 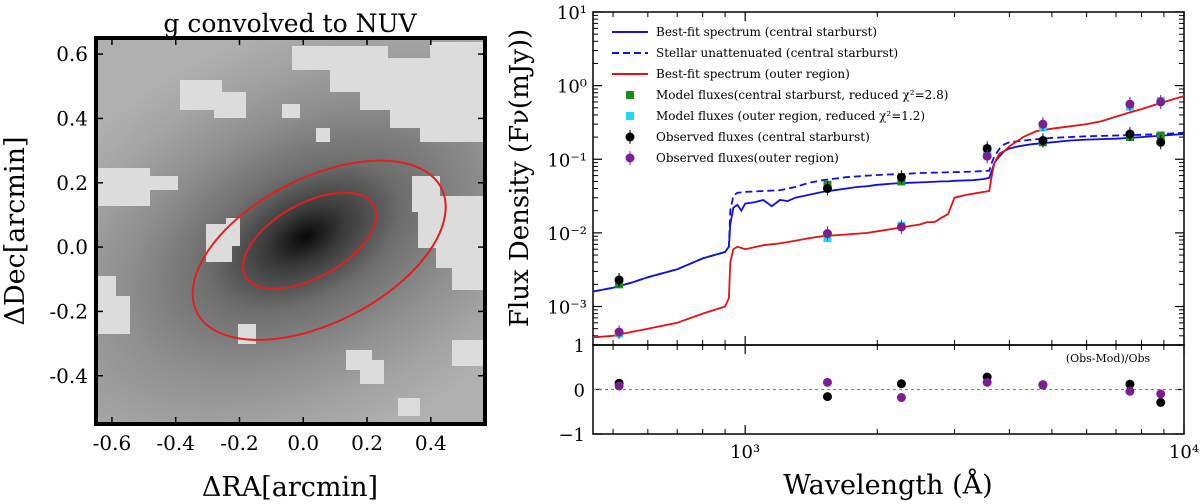 I want to click on image-ytick-label: 0.4, so click(x=72, y=118).